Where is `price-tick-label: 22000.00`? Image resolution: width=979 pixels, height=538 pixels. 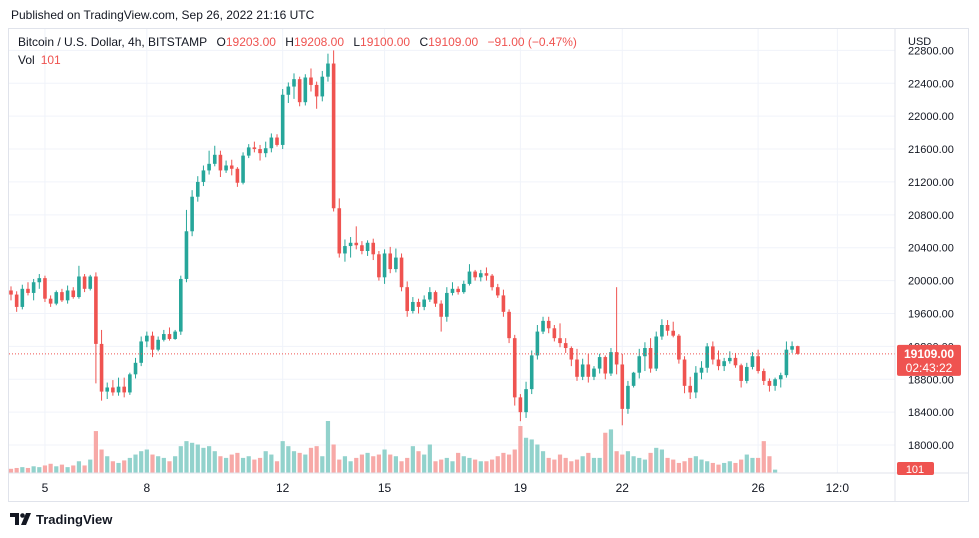
price-tick-label: 22000.00 is located at coordinates (931, 117).